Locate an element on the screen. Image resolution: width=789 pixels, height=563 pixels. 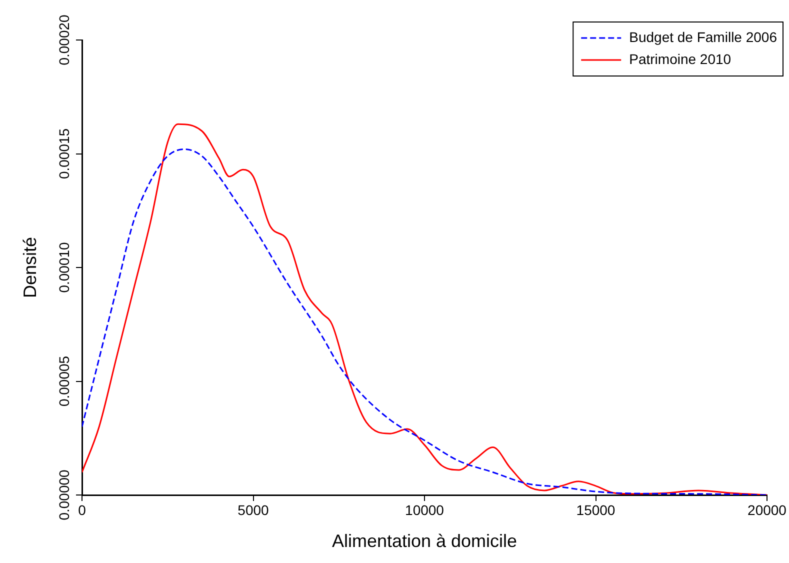
y-tick-label: 0.00015 is located at coordinates (64, 154).